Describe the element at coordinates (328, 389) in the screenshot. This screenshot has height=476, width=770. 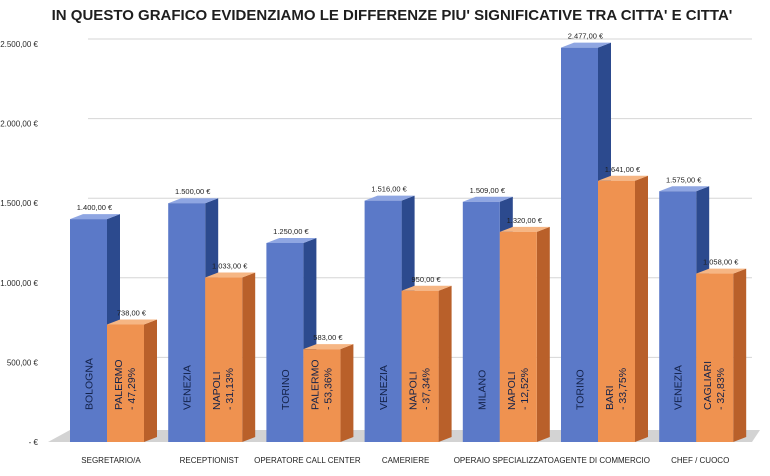
I see `bar-diff-label: - 53,36%` at that location.